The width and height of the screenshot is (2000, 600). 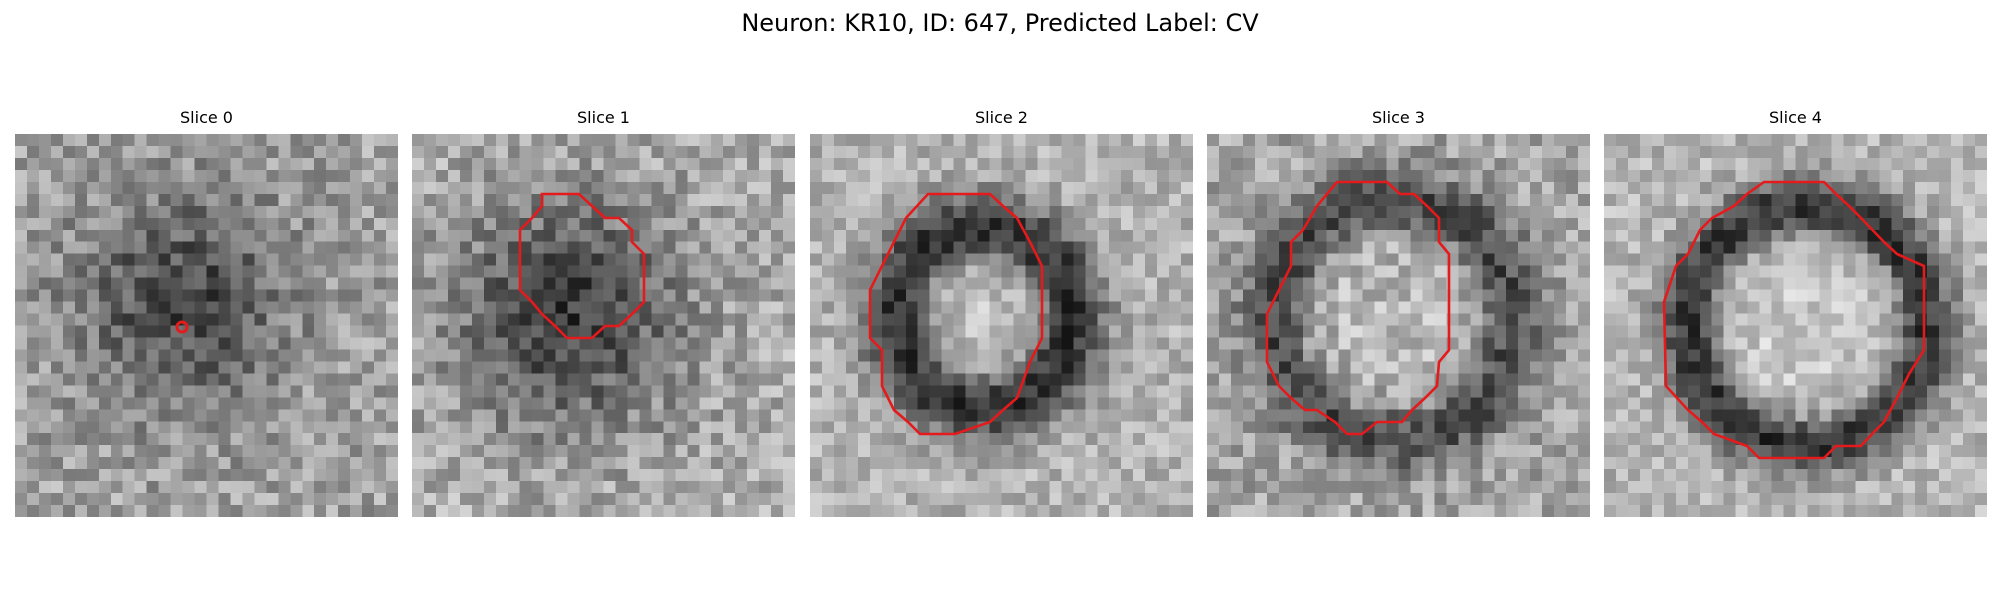 I want to click on slice-panel-3: Slice 3, so click(x=1398, y=312).